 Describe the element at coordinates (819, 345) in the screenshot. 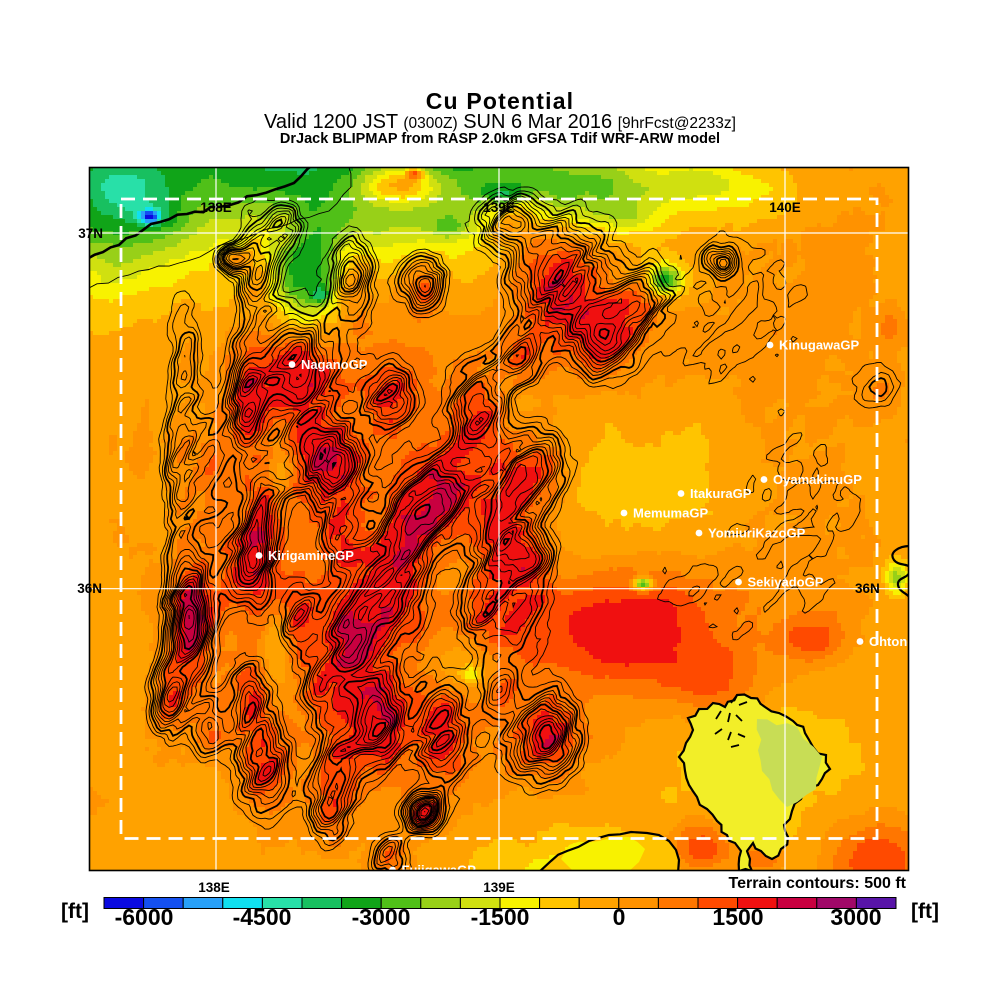

I see `svg-text: KinugawaGP` at that location.